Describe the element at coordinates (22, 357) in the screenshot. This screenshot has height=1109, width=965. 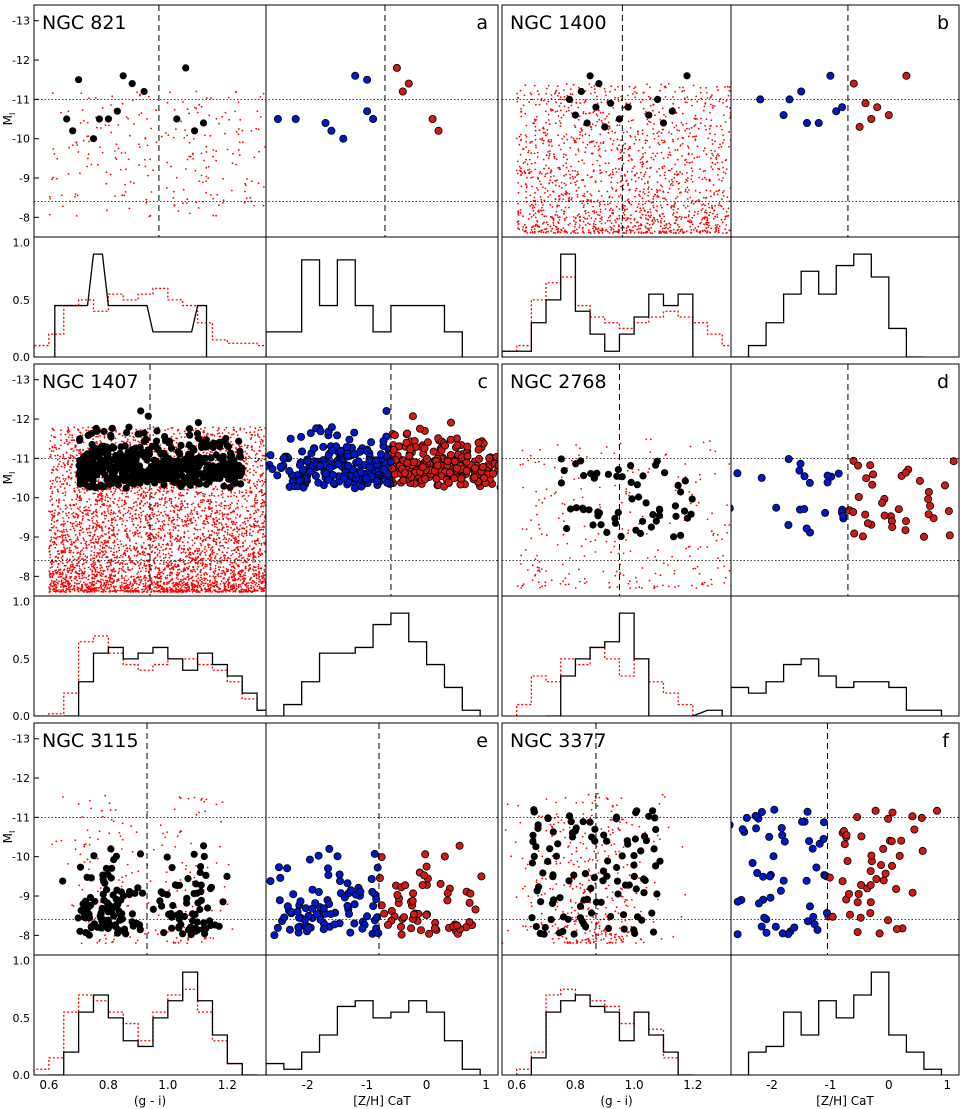
I see `hist-ytick-label: 0.0` at that location.